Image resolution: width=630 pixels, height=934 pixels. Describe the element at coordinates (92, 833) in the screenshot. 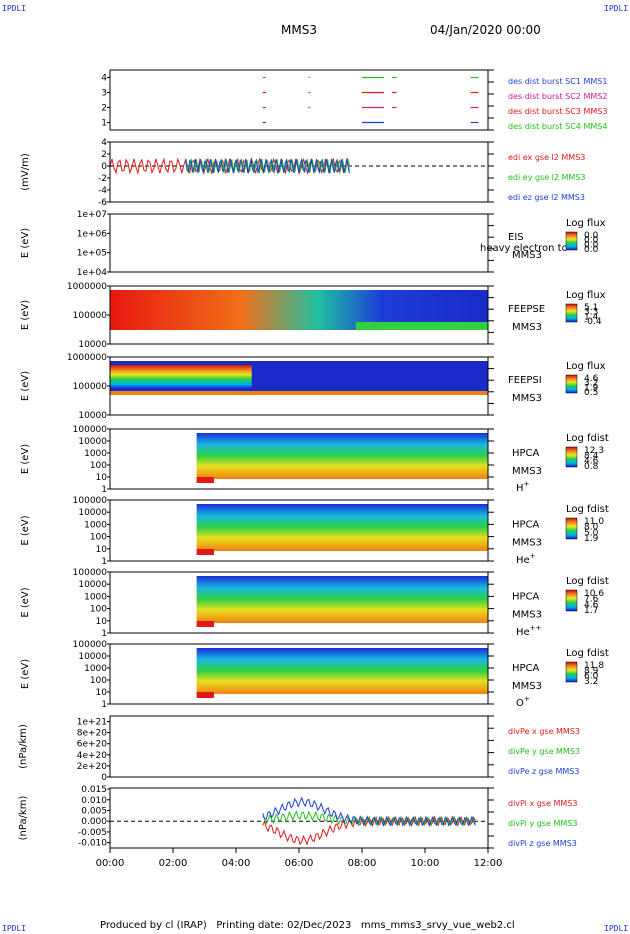

I see `y-tick-label: -0.005` at that location.